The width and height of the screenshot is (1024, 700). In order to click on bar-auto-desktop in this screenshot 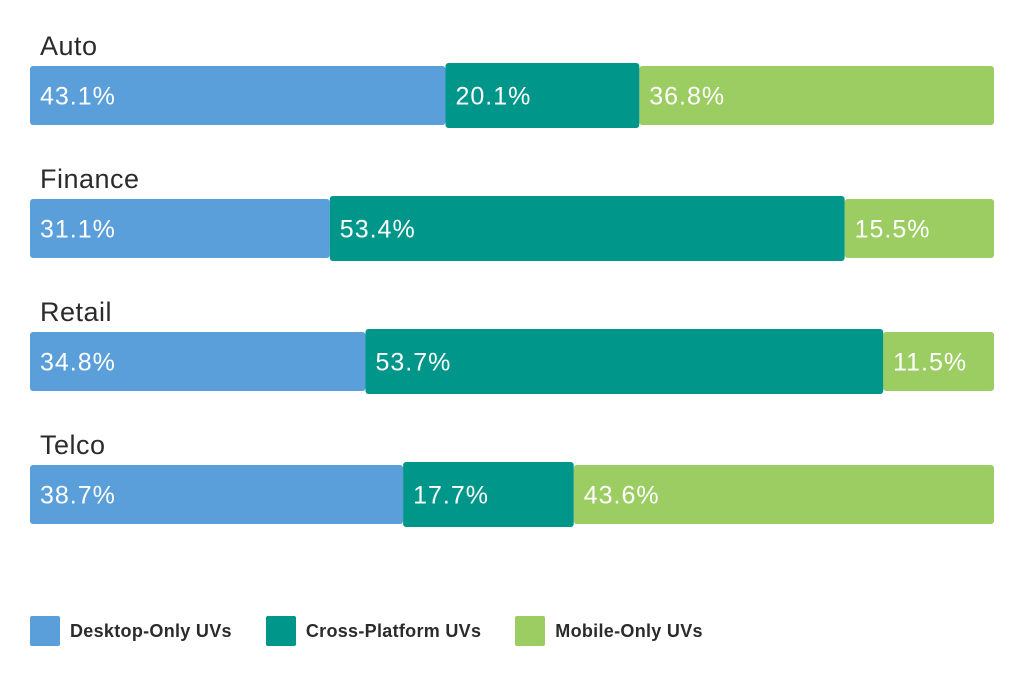, I will do `click(238, 95)`.